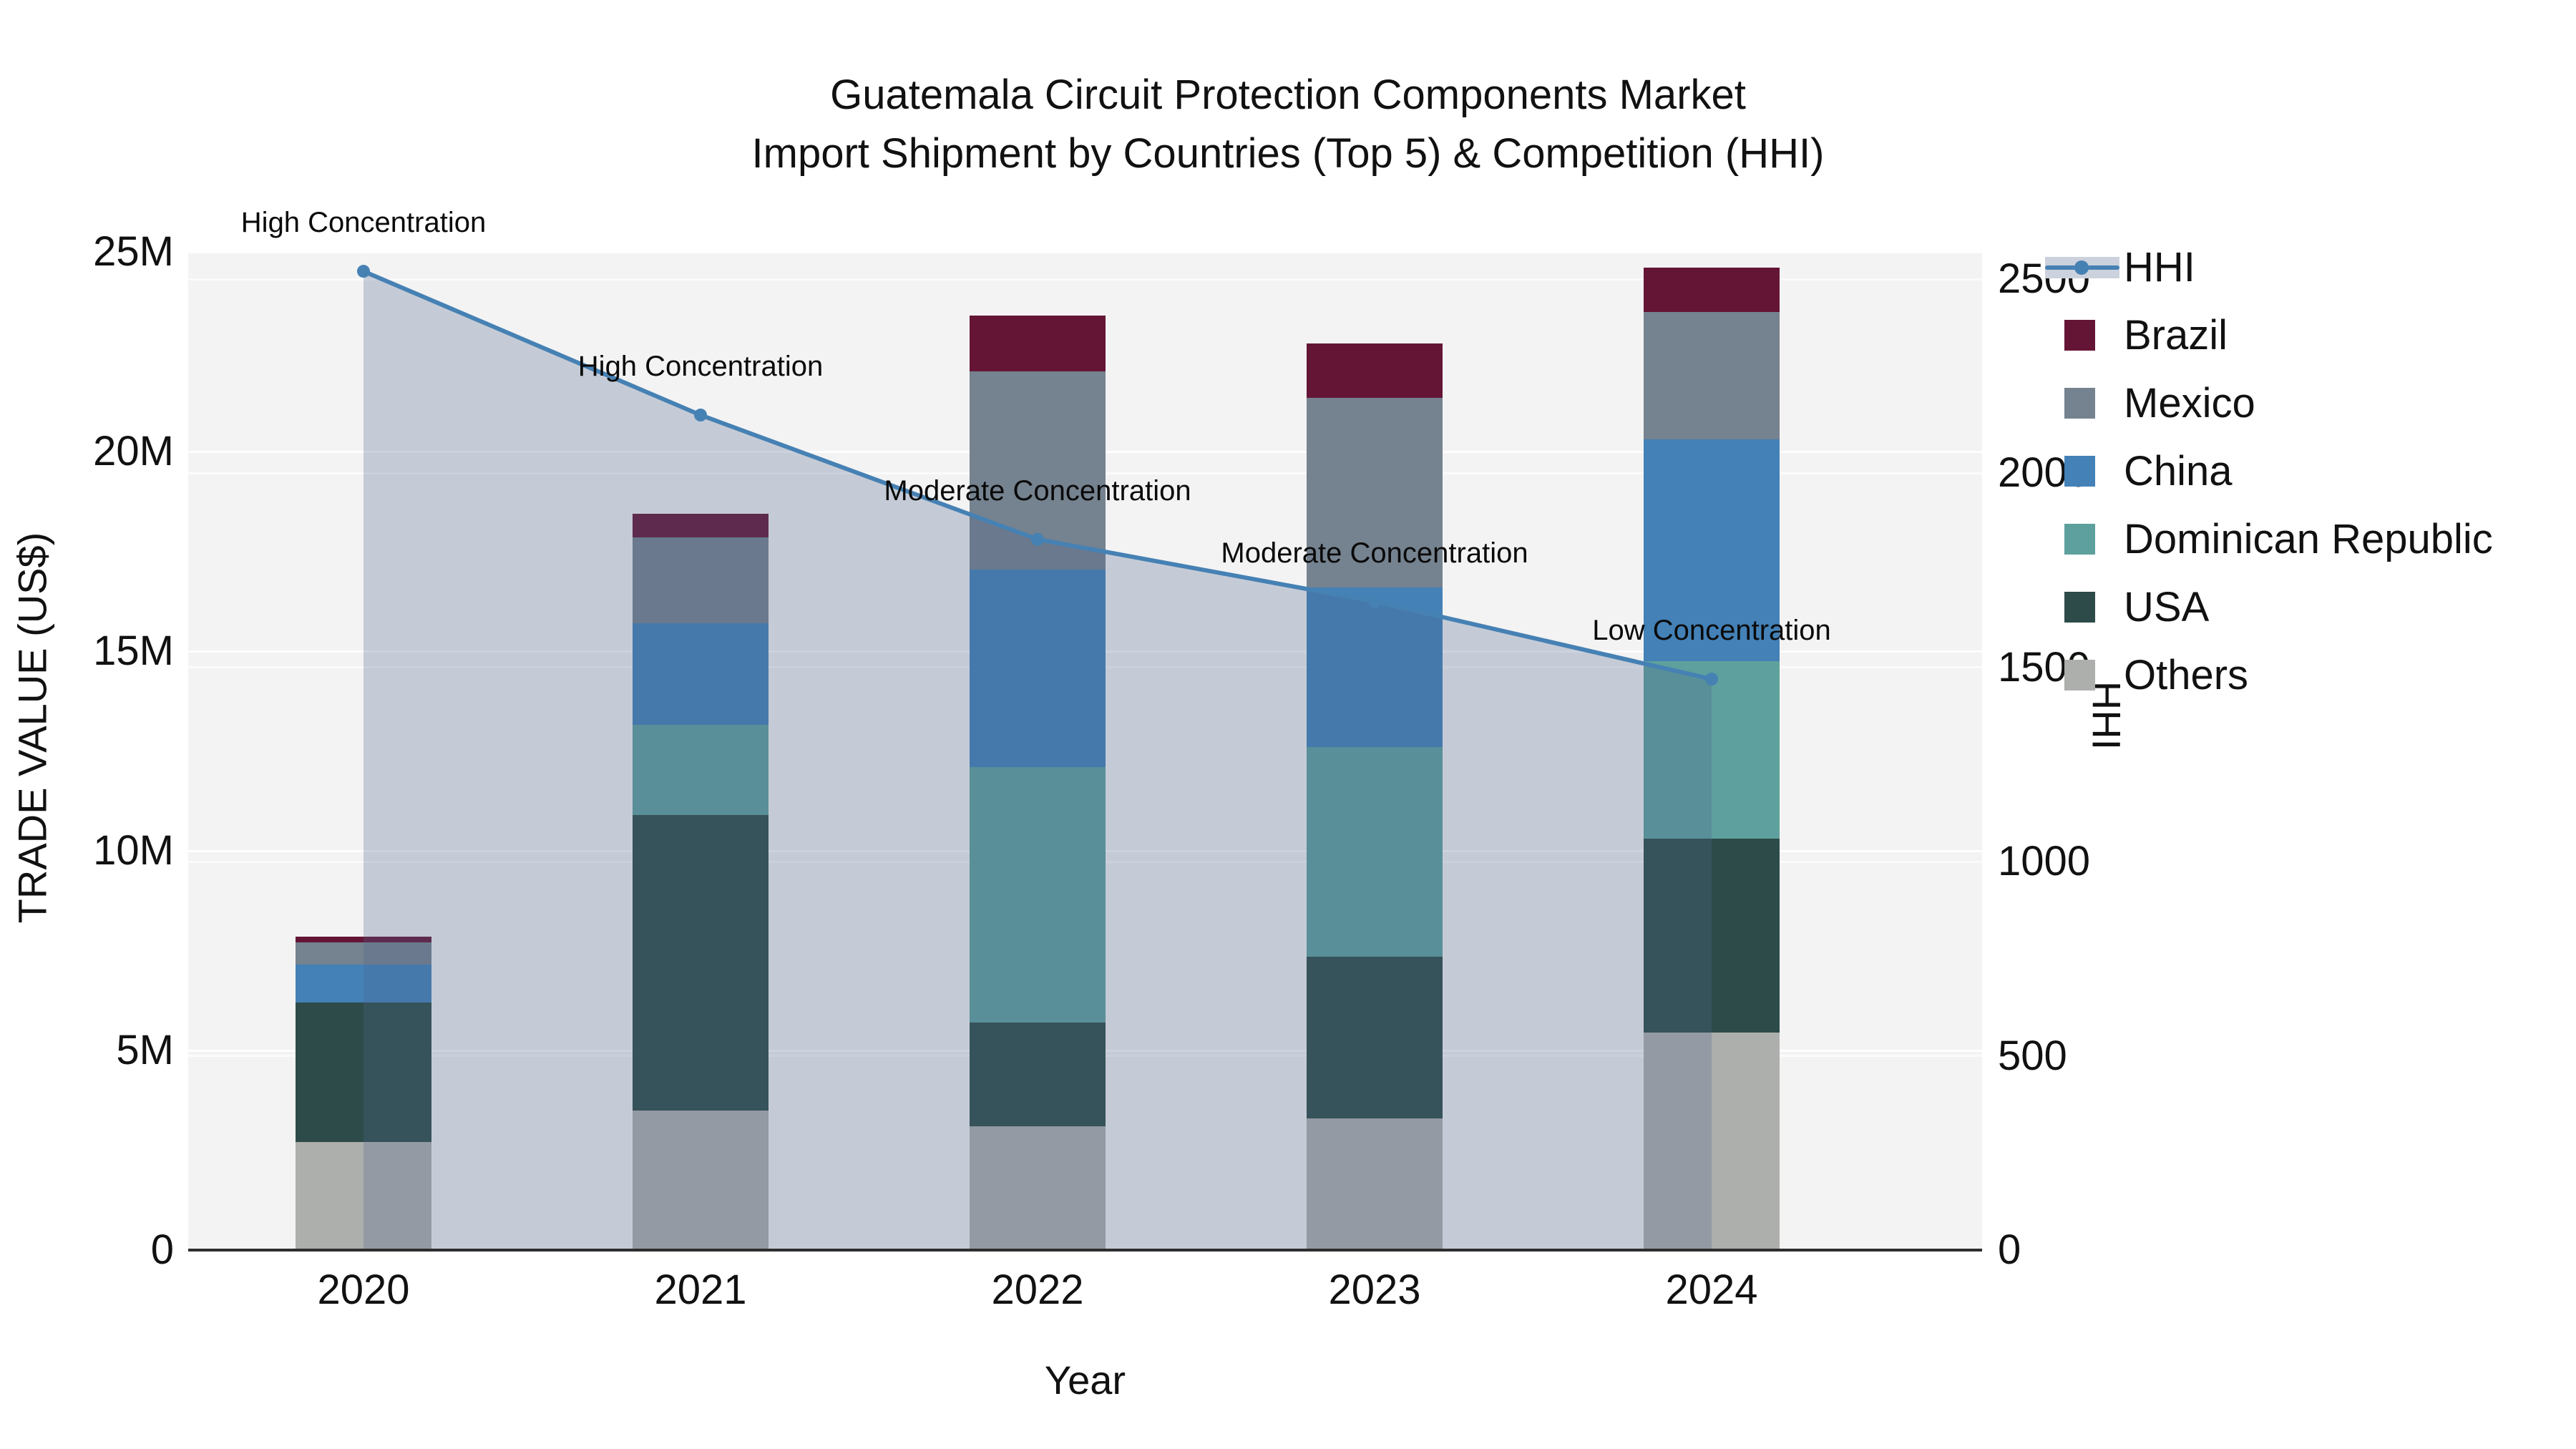 This screenshot has height=1449, width=2576. I want to click on bar-segment-brazil-2022, so click(1038, 344).